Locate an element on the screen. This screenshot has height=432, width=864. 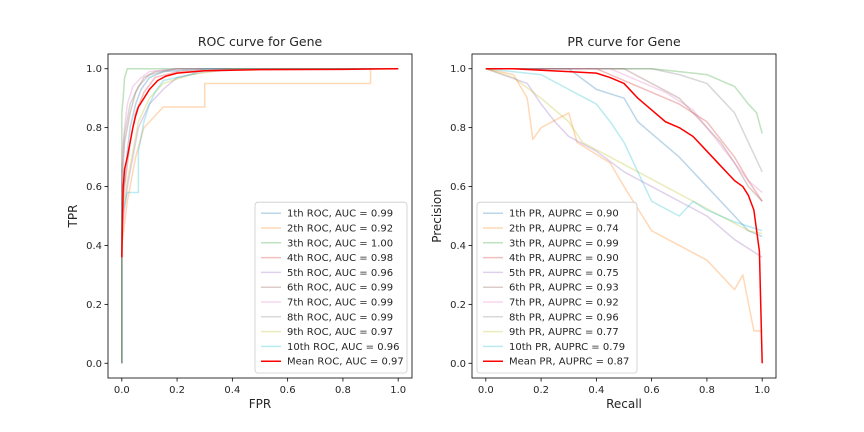
chart-2-series-1-line is located at coordinates (624, 152).